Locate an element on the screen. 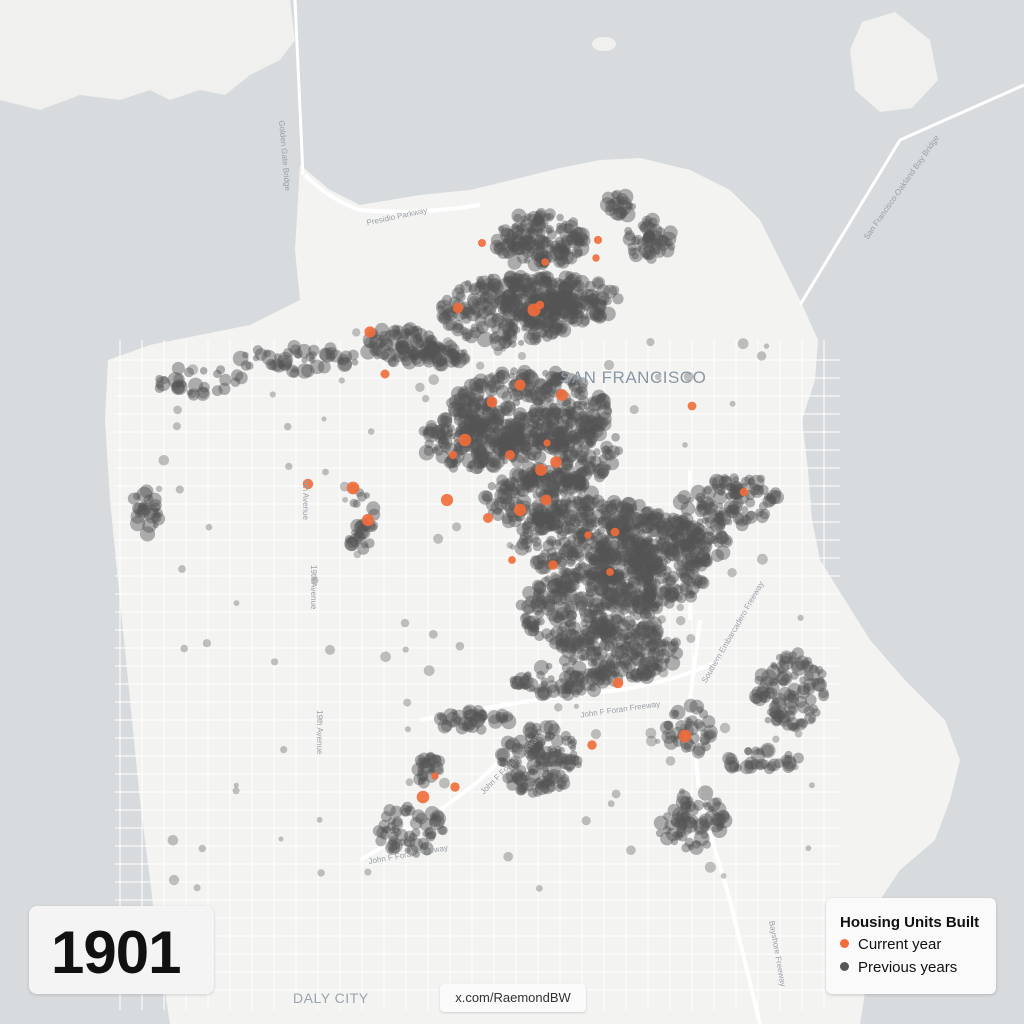 The image size is (1024, 1024). current-year-point is located at coordinates (368, 520).